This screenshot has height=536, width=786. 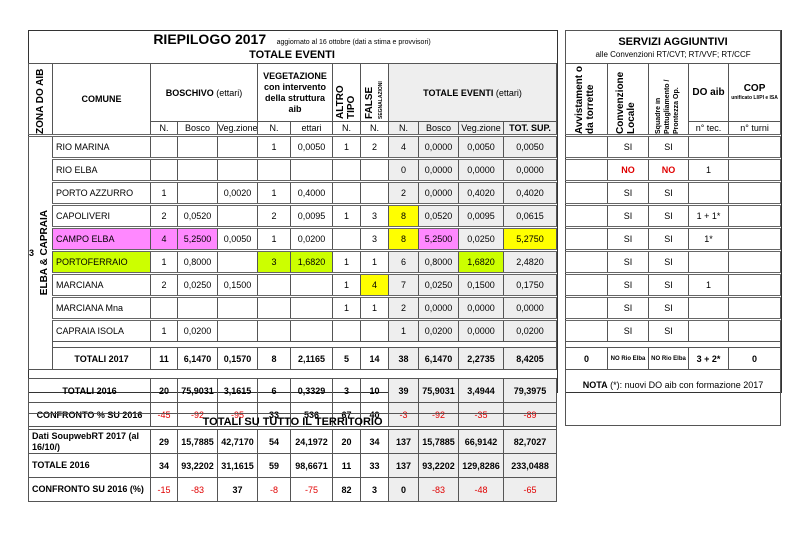 I want to click on value-cell: 5,2500, so click(x=197, y=238).